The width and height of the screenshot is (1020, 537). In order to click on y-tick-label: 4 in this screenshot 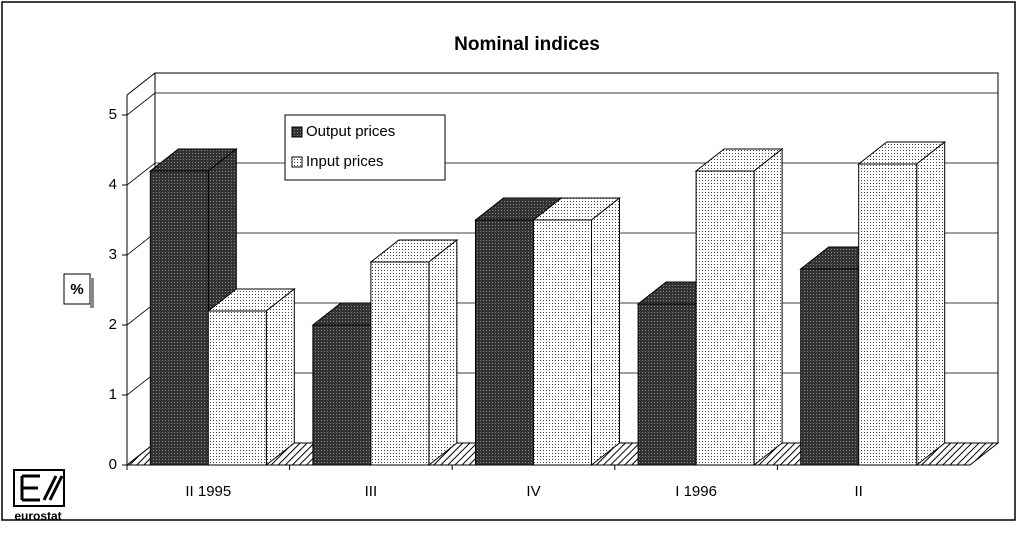, I will do `click(113, 184)`.